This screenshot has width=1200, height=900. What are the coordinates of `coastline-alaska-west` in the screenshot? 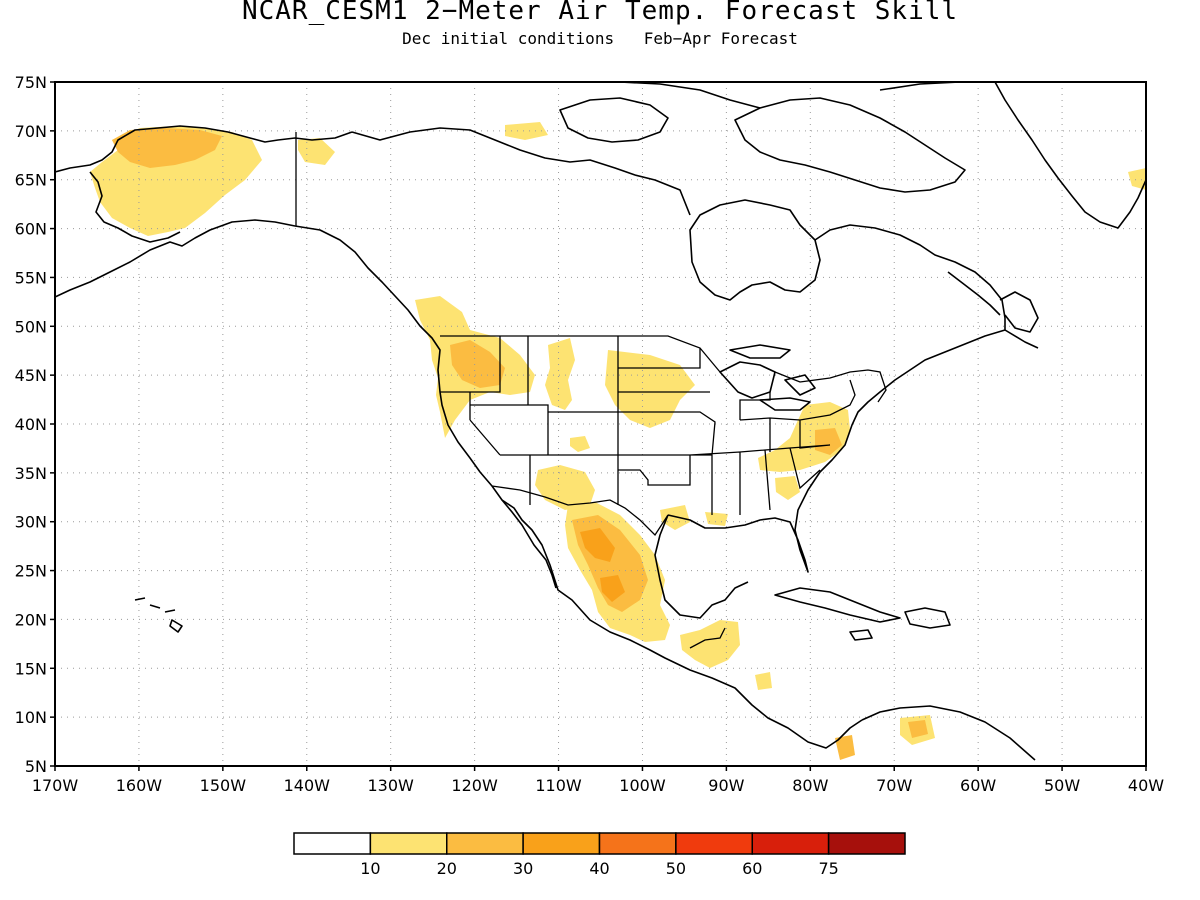 It's located at (135, 207).